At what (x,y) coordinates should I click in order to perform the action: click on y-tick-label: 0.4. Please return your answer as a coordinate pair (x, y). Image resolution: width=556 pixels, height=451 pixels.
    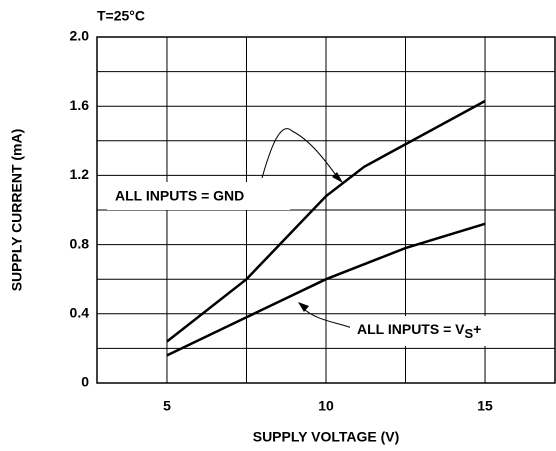
    Looking at the image, I should click on (80, 313).